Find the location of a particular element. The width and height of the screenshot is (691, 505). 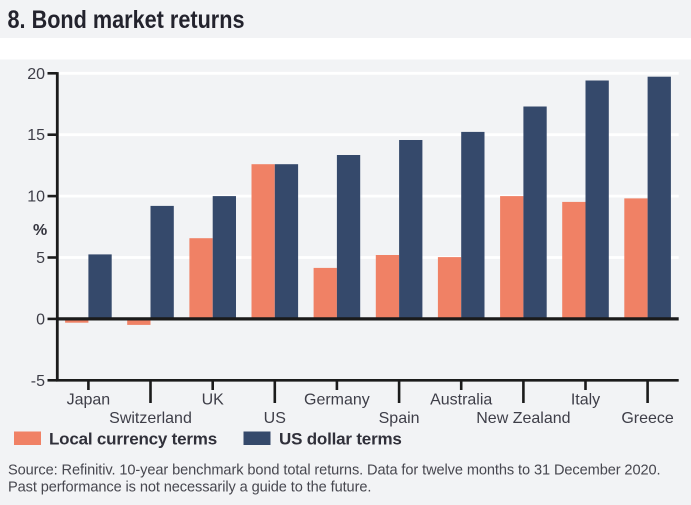

svg-text: 5 is located at coordinates (40, 258).